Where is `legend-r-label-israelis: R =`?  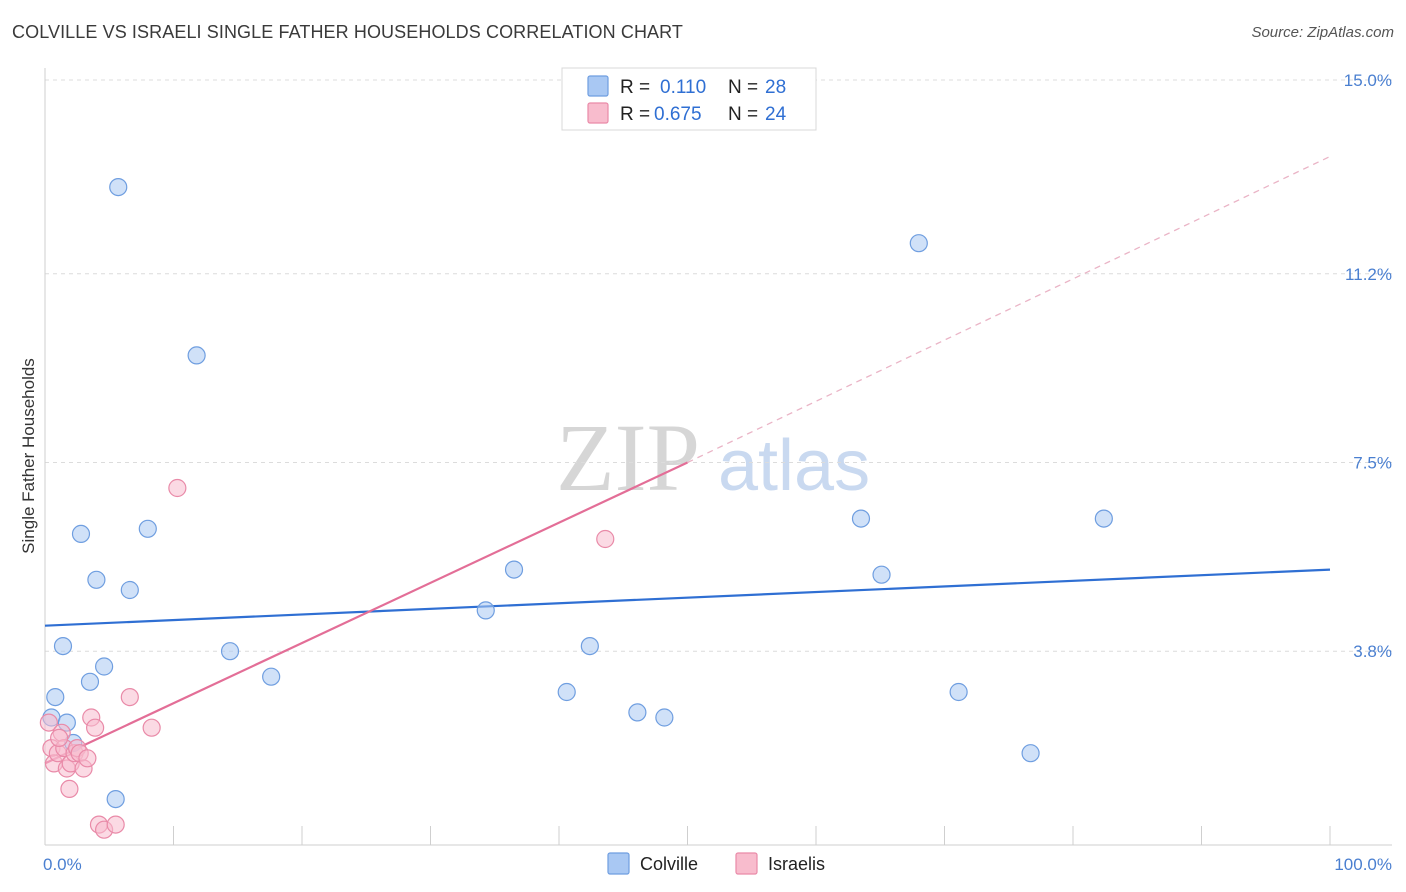
legend-r-label-israelis: R = is located at coordinates (635, 114).